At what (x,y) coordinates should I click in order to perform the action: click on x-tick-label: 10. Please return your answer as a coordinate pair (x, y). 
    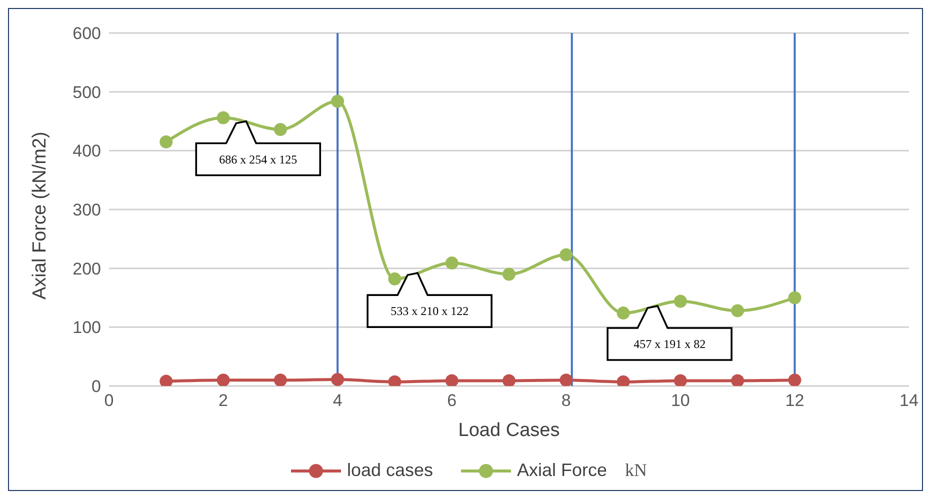
    Looking at the image, I should click on (680, 400).